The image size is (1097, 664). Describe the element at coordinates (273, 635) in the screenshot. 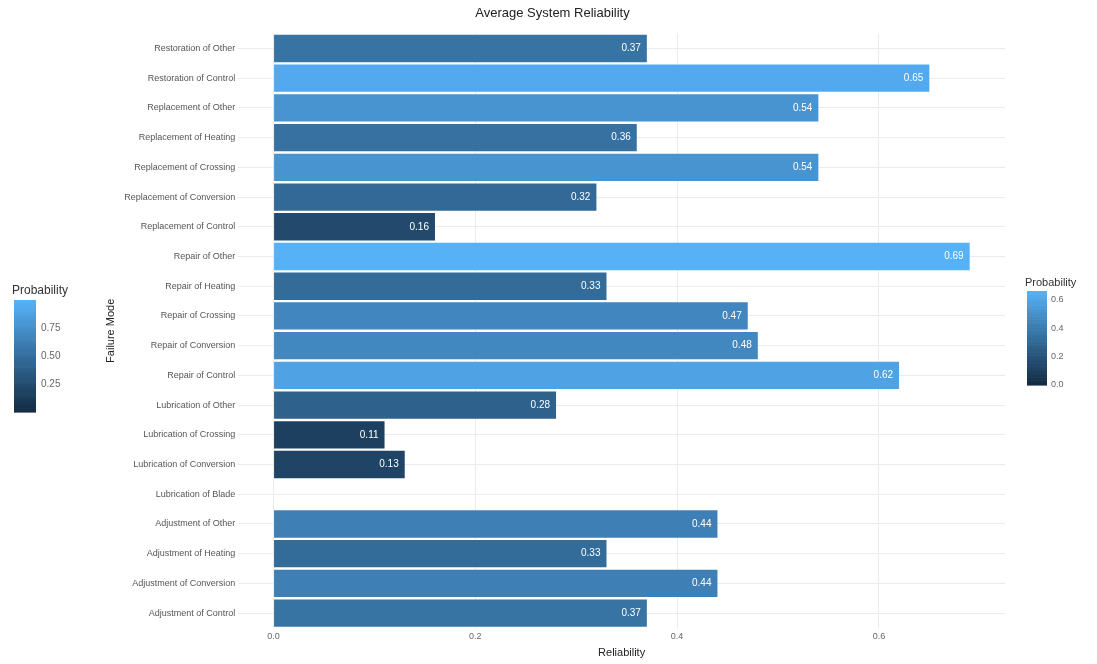

I see `x-tick-label: 0.0` at that location.